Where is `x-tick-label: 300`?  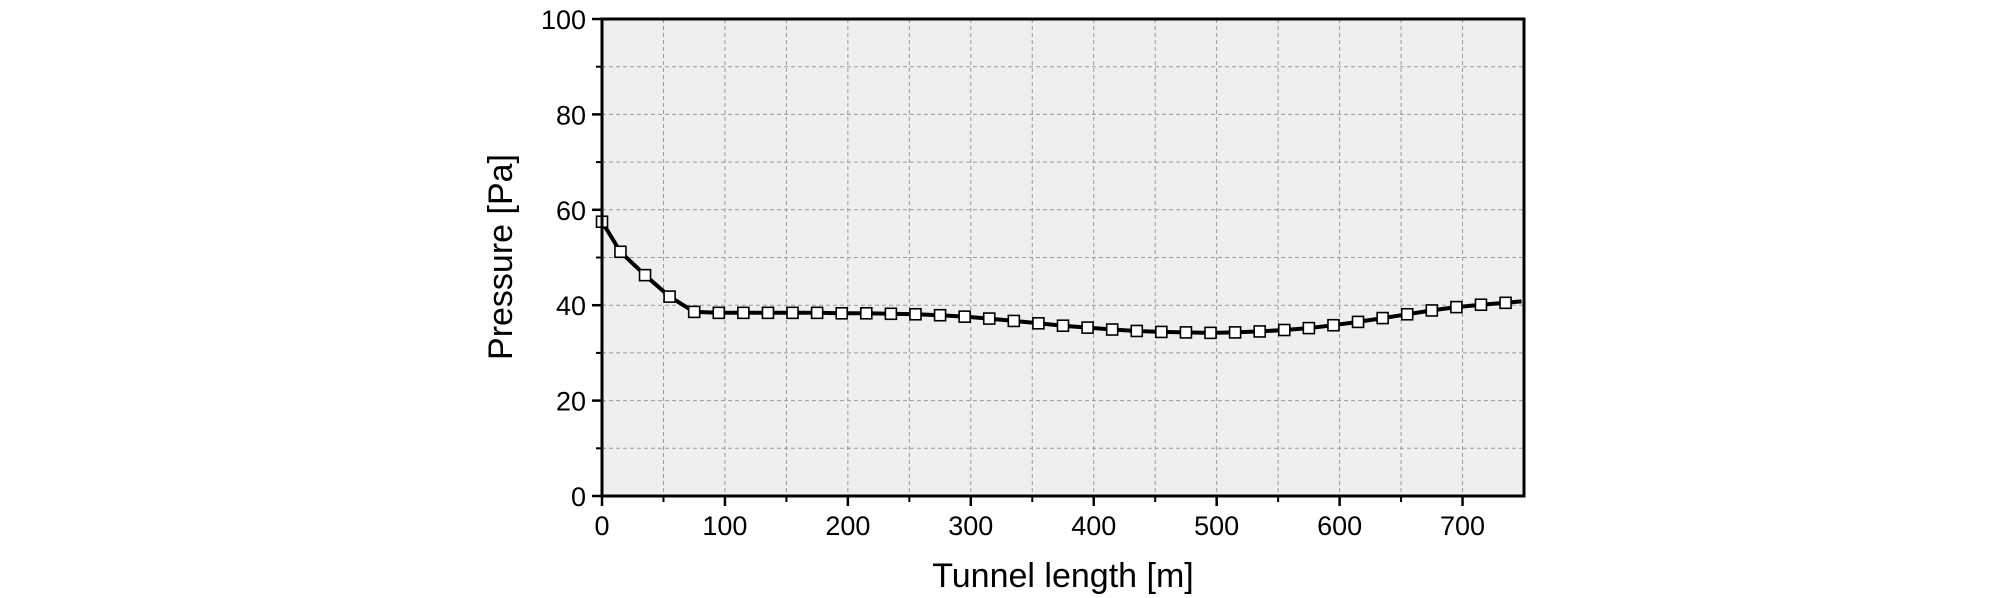 x-tick-label: 300 is located at coordinates (970, 526).